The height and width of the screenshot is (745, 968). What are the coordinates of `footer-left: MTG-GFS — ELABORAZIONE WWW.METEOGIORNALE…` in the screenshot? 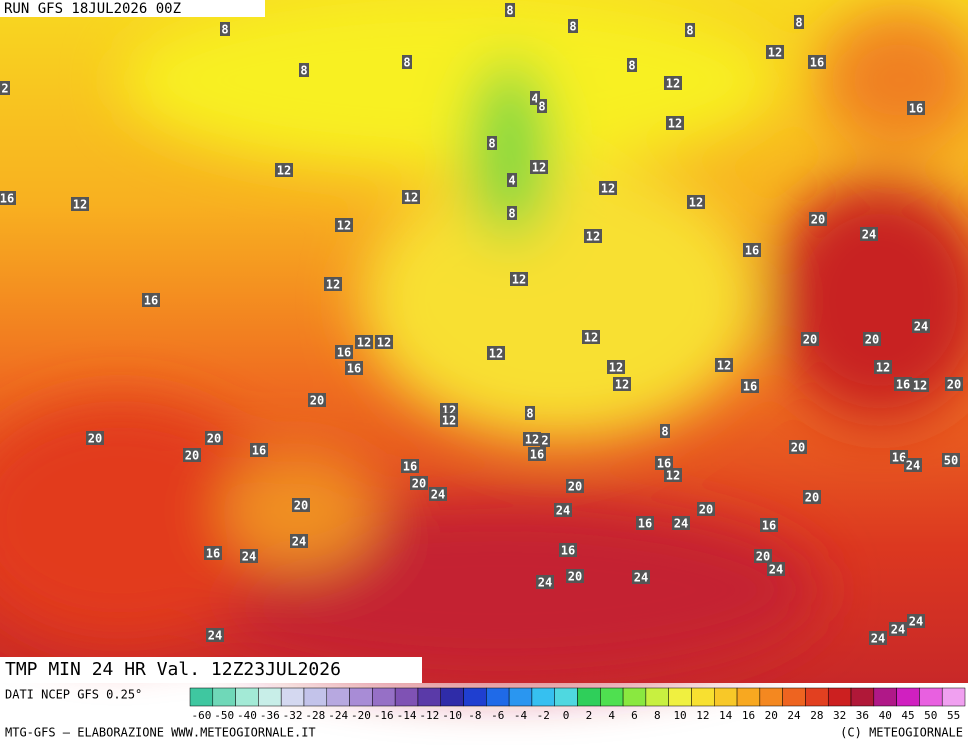 It's located at (160, 733).